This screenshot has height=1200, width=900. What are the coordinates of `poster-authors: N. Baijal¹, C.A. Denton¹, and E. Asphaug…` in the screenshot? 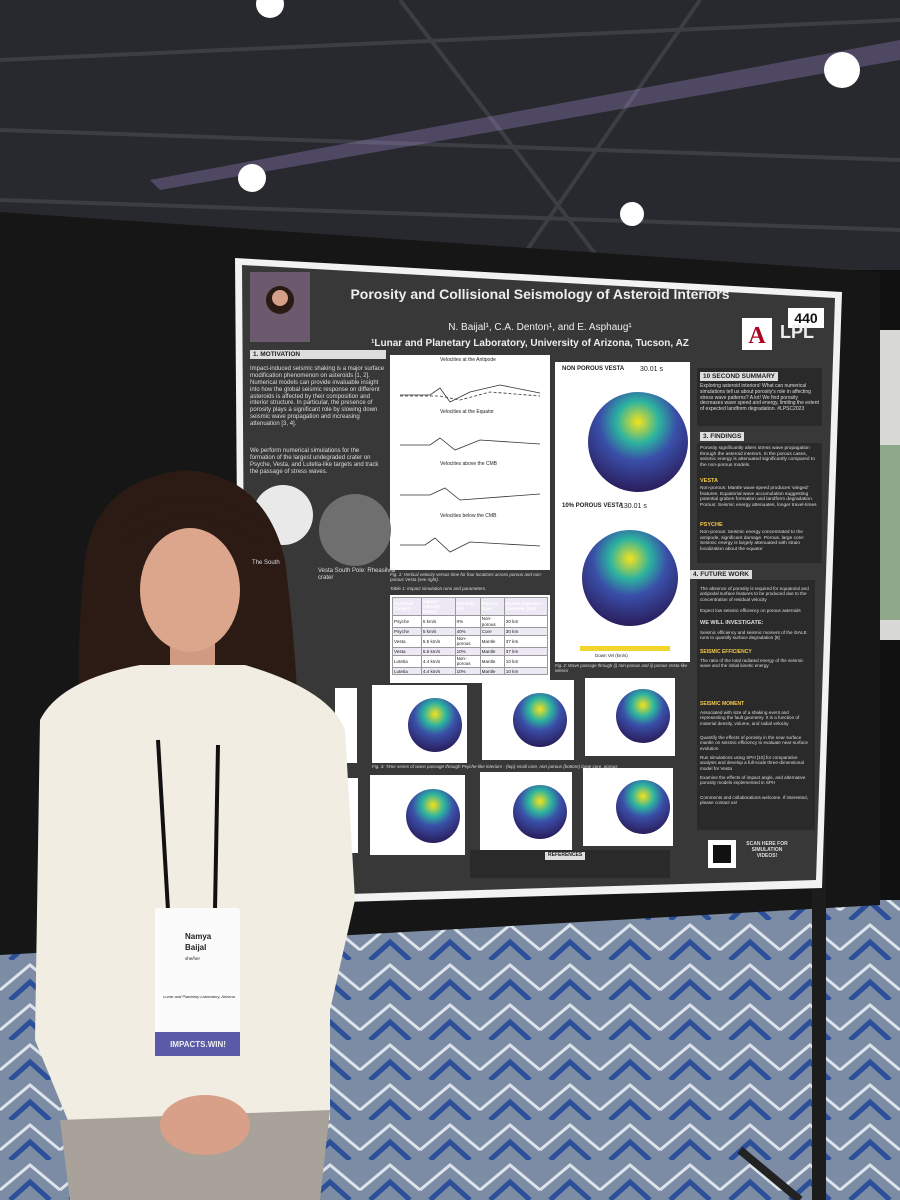 It's located at (540, 327).